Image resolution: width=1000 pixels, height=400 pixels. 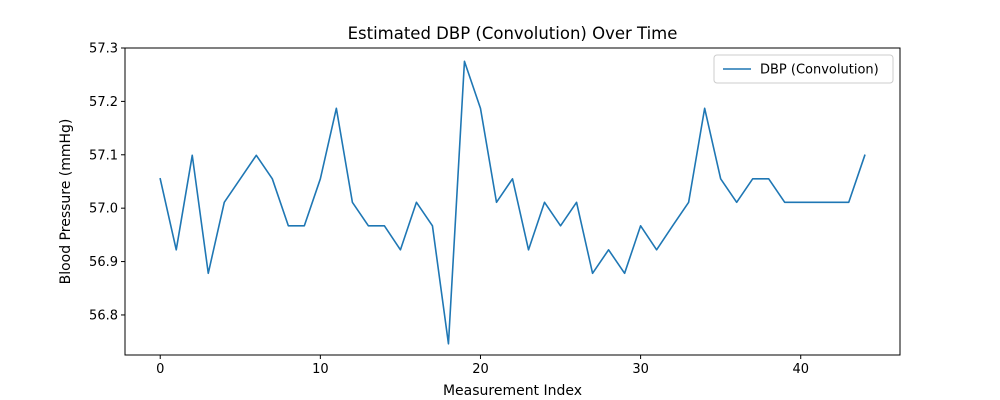 What do you see at coordinates (107, 182) in the screenshot?
I see `y-axis: 56.8 56.9 57.0 57.1 57.2 57.3` at bounding box center [107, 182].